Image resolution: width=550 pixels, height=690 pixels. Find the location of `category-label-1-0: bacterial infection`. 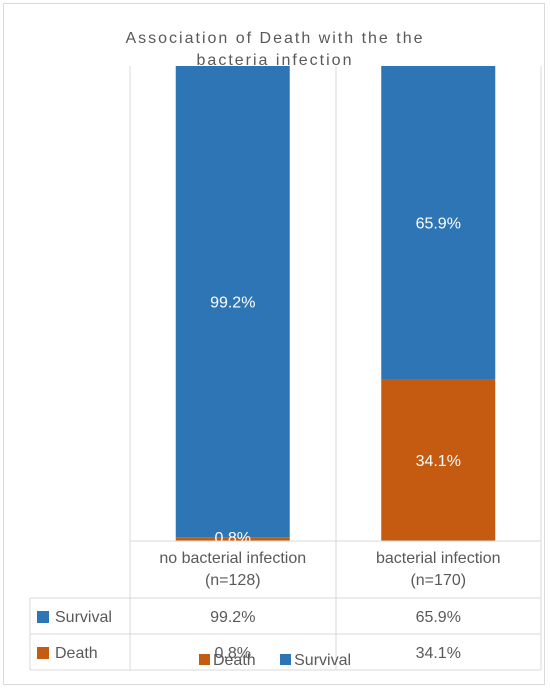

category-label-1-0: bacterial infection is located at coordinates (438, 558).